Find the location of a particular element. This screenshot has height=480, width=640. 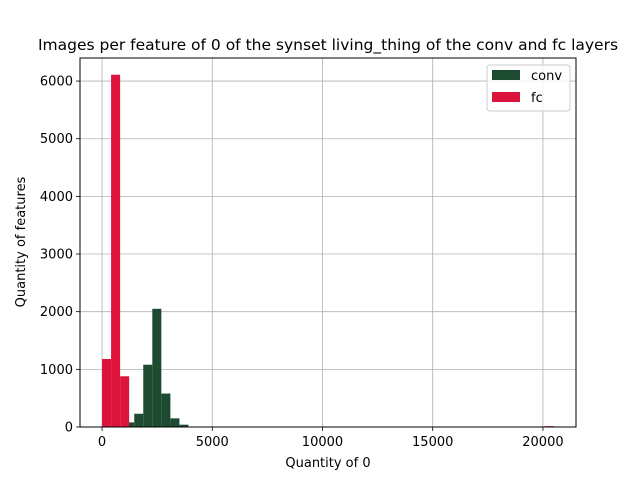

y-axis-ticks: 0 1000 2000 3000 4000 5000 6000 is located at coordinates (60, 255).